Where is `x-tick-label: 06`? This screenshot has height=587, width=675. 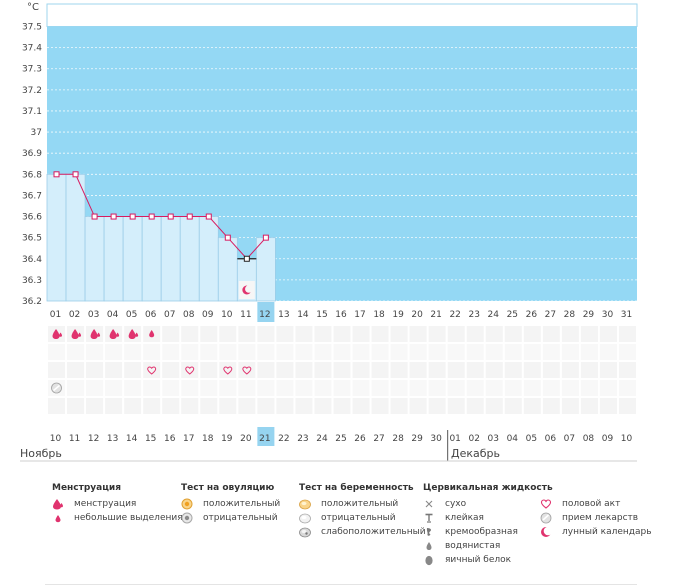
x-tick-label: 06 is located at coordinates (151, 315).